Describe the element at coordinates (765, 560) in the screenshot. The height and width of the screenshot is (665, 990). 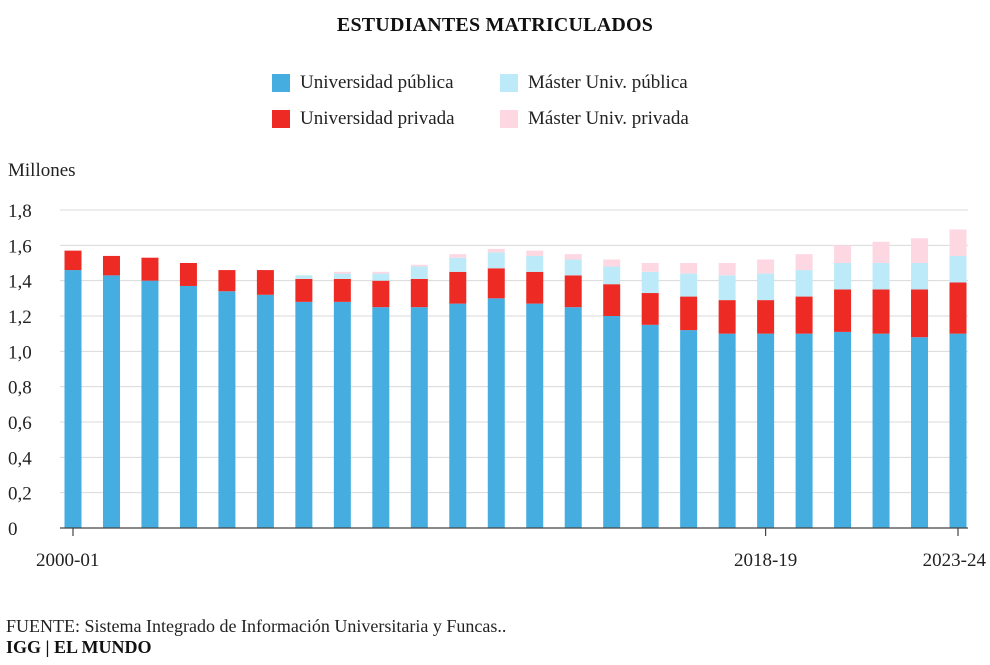
I see `x-tick-label: 2018-19` at that location.